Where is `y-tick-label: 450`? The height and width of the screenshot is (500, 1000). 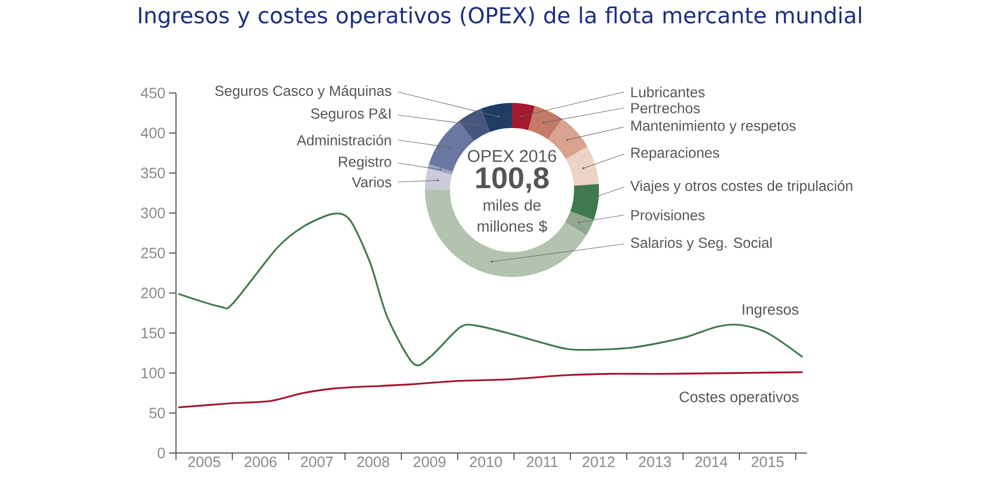
y-tick-label: 450 is located at coordinates (152, 93).